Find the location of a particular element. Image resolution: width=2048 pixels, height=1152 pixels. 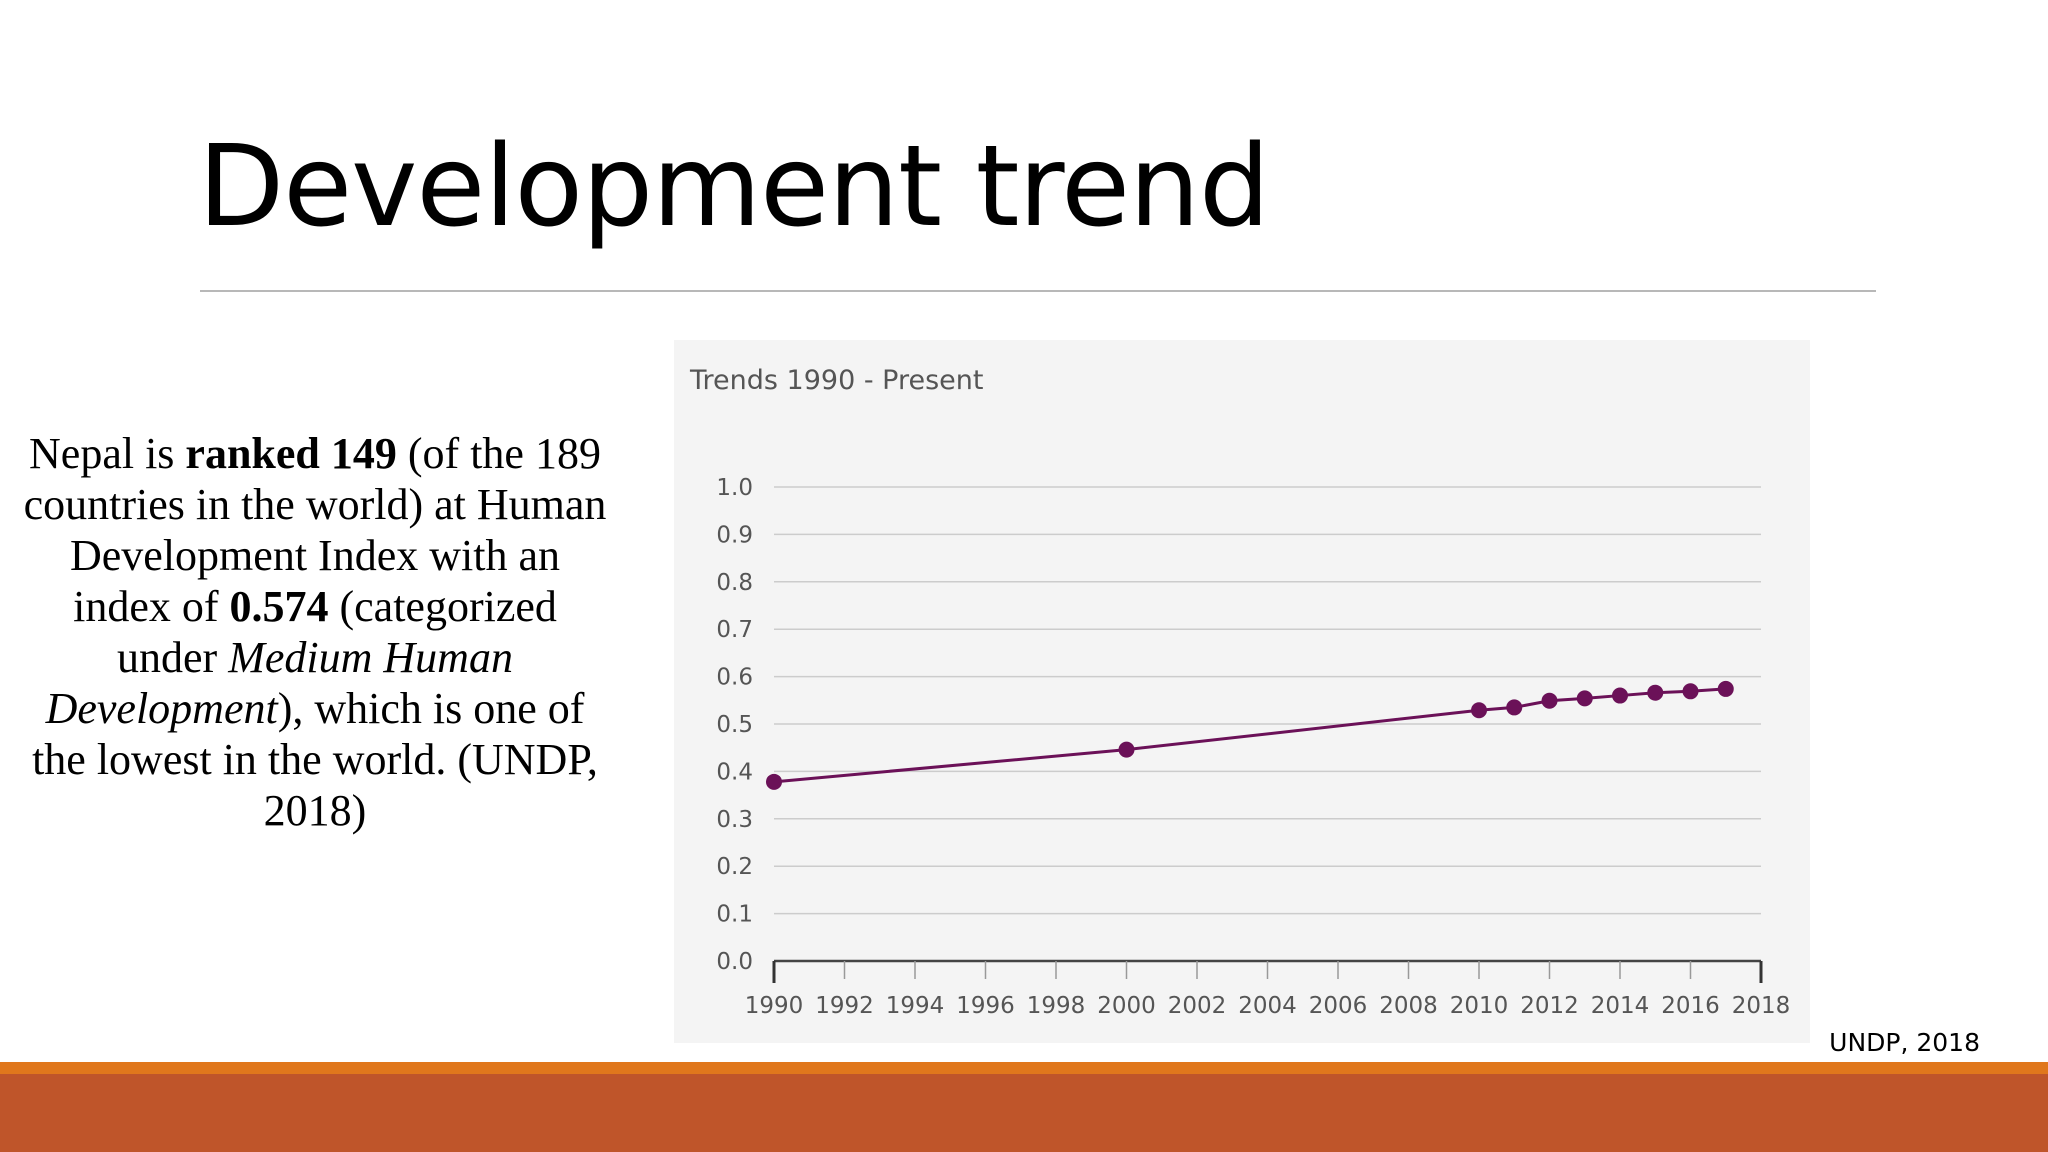

y-tick-label: 0.4 is located at coordinates (734, 772).